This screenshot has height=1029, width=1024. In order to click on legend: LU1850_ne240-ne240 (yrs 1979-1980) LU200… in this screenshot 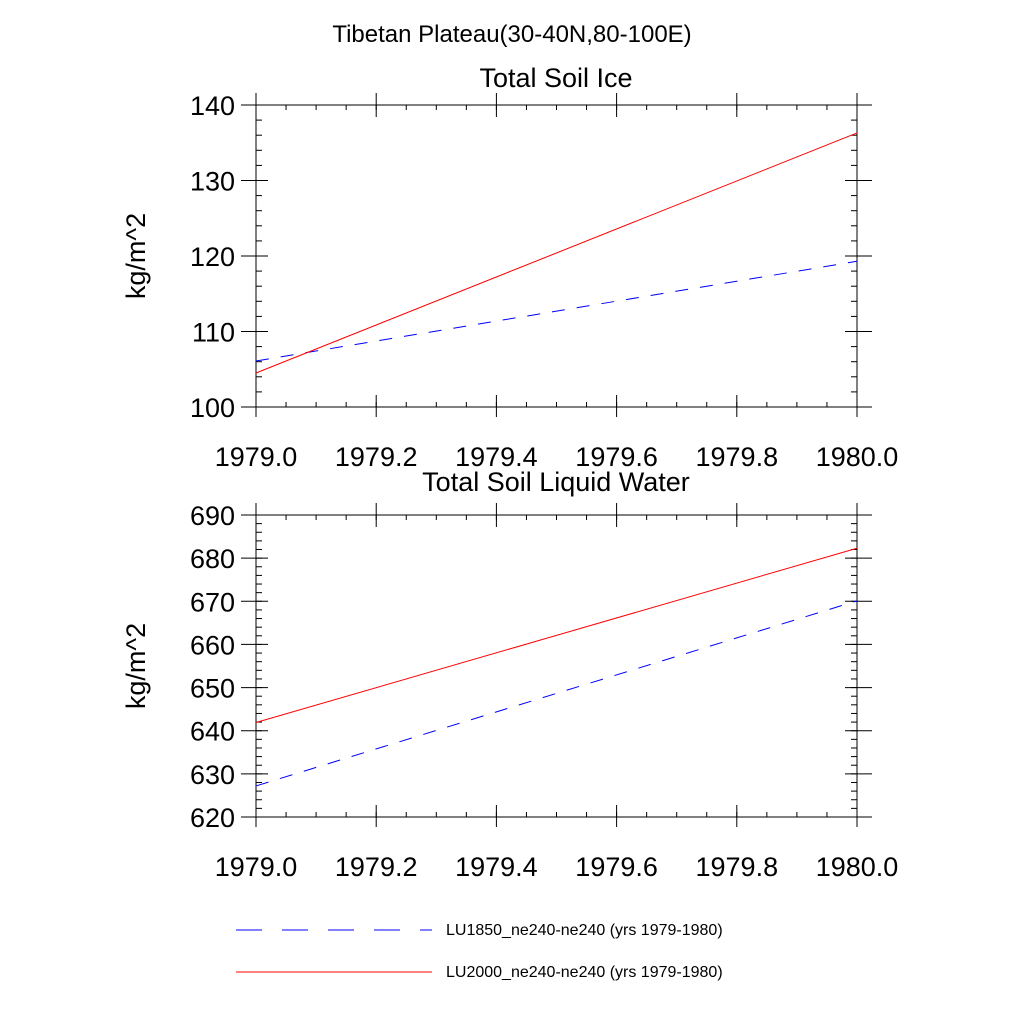, I will do `click(479, 951)`.